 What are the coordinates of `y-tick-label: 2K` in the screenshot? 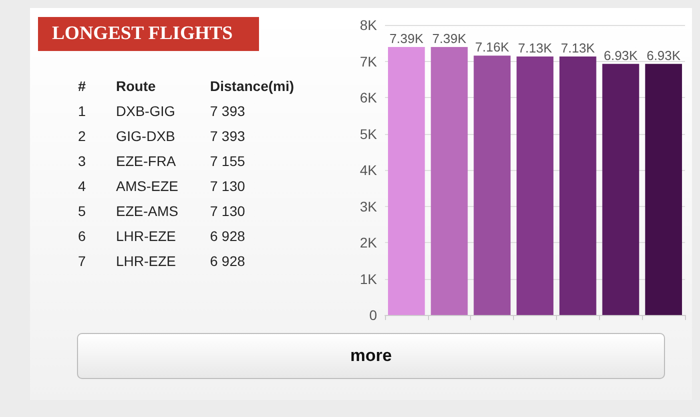 It's located at (369, 242).